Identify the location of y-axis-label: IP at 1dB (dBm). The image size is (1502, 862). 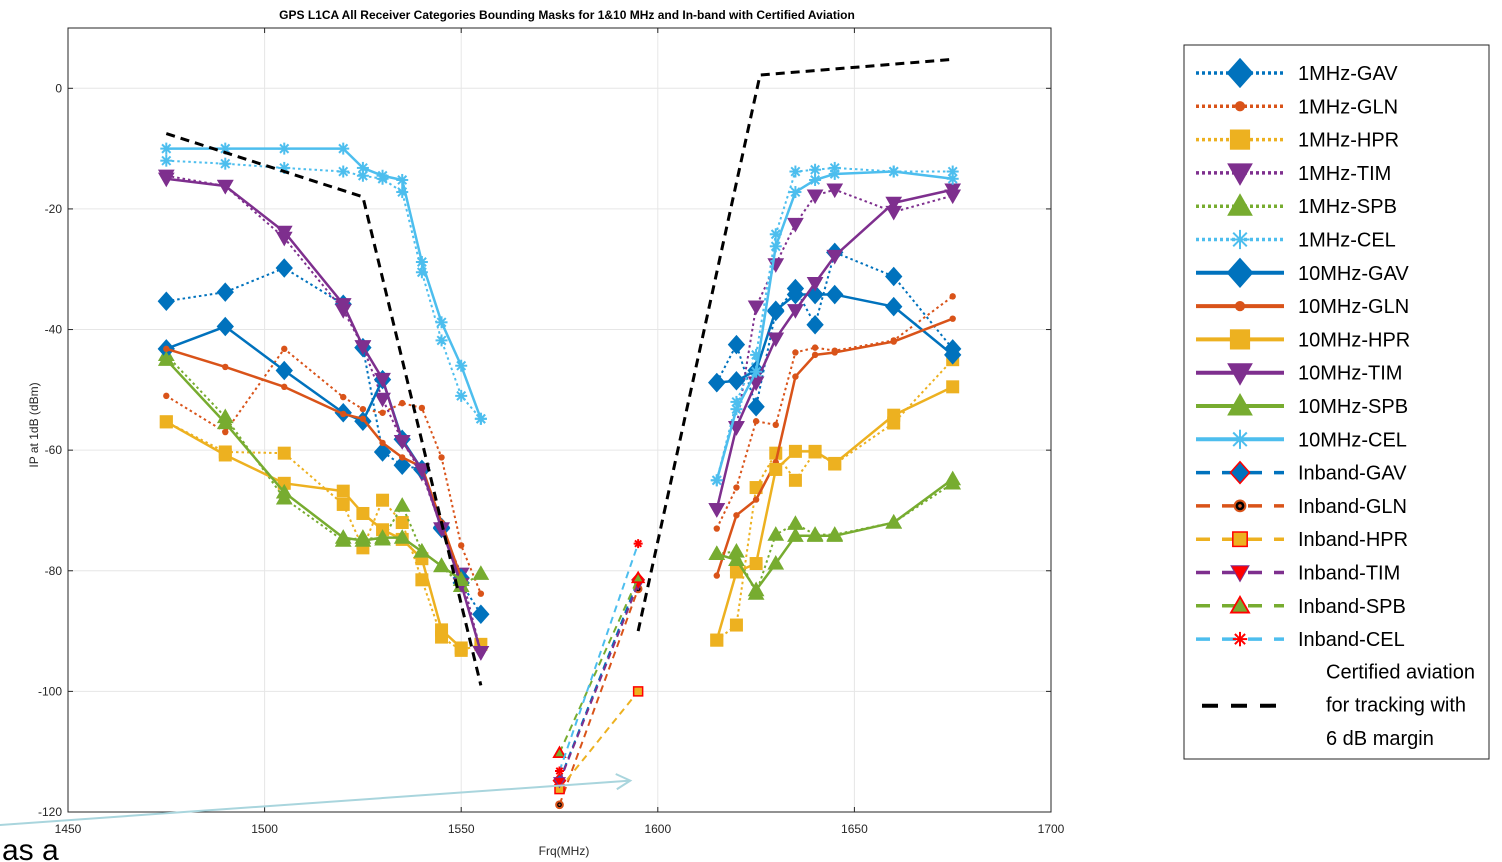
(34, 424).